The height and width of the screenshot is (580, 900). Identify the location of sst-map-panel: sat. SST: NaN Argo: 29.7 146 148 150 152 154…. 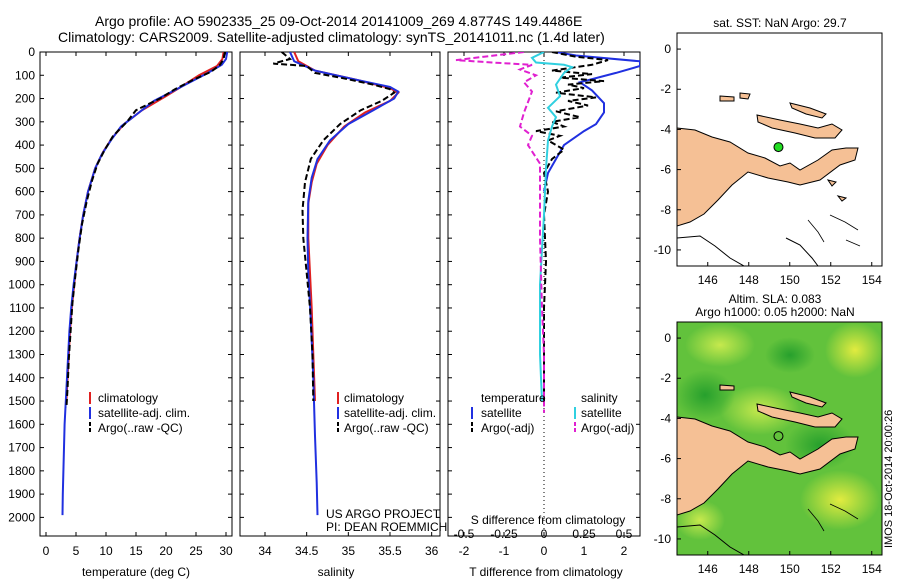
(768, 151).